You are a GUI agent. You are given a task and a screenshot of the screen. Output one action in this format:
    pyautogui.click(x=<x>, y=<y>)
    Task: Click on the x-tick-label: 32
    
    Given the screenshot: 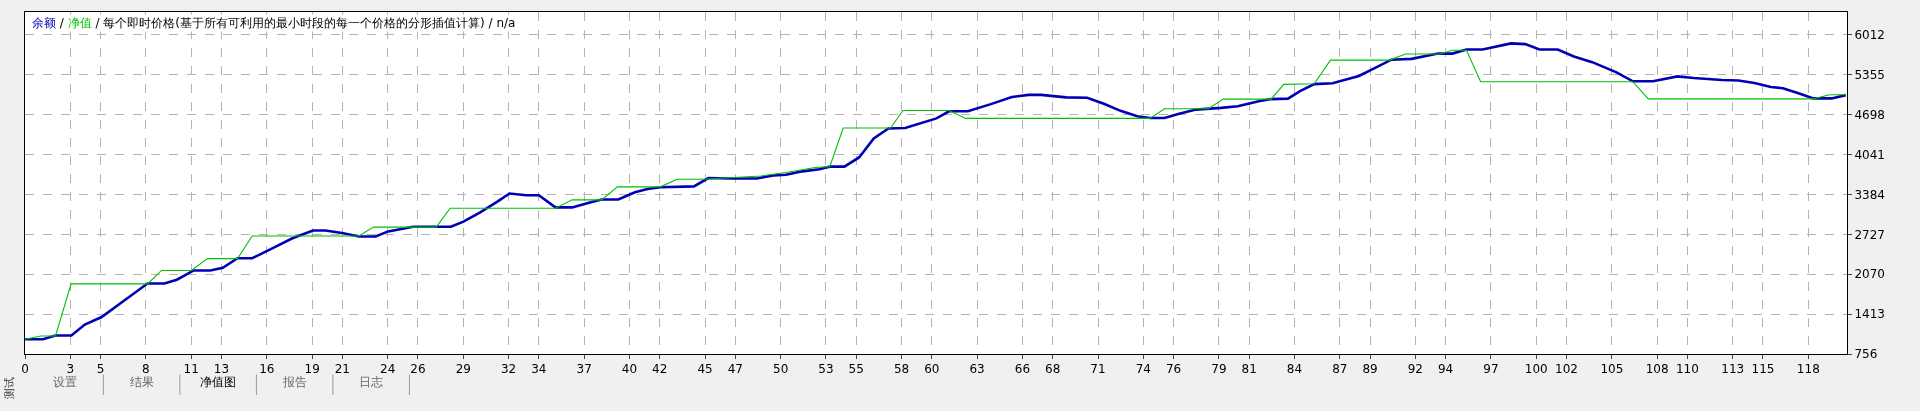 What is the action you would take?
    pyautogui.click(x=508, y=369)
    